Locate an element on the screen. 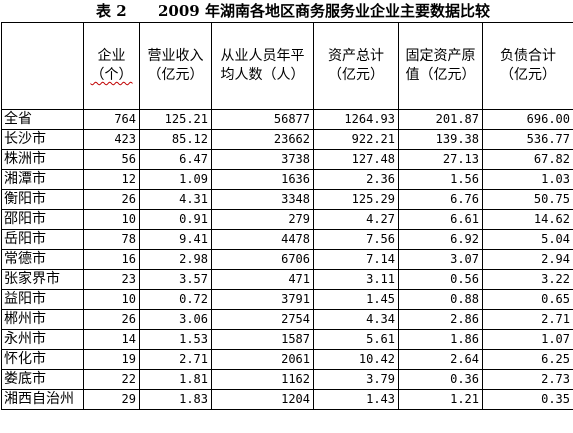 This screenshot has height=433, width=573. value-cell: 4478 is located at coordinates (262, 239).